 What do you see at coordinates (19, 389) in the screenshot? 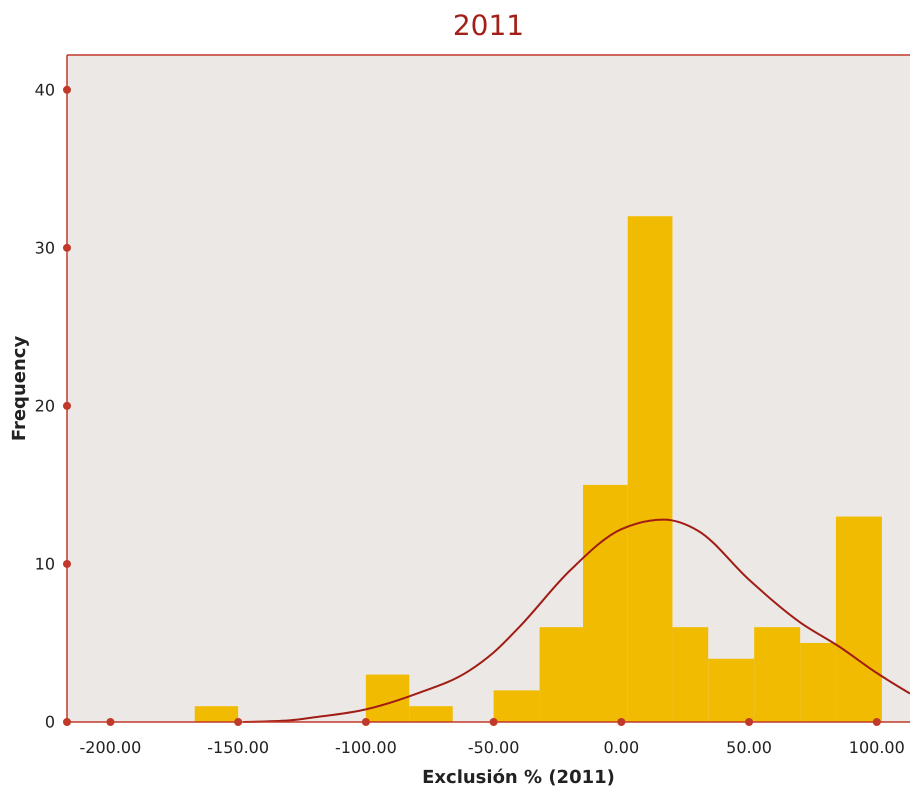
I see `y-axis-title: Frequency` at bounding box center [19, 389].